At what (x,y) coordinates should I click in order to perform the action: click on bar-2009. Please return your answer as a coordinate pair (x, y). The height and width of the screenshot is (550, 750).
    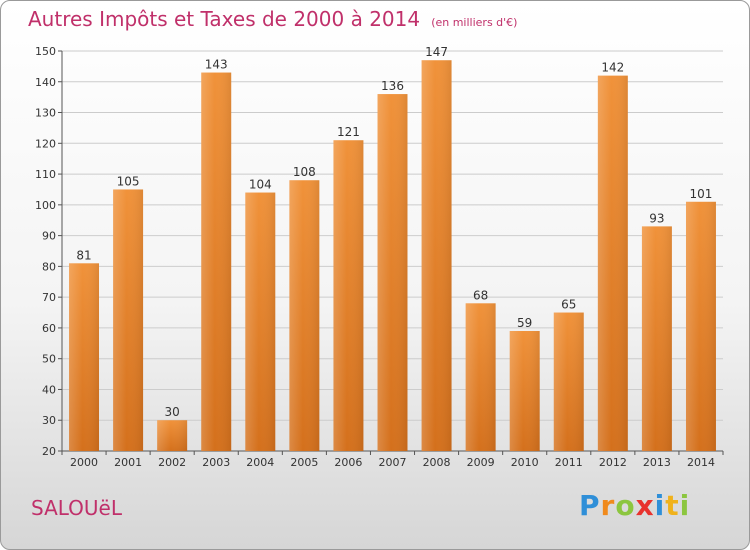
    Looking at the image, I should click on (480, 377).